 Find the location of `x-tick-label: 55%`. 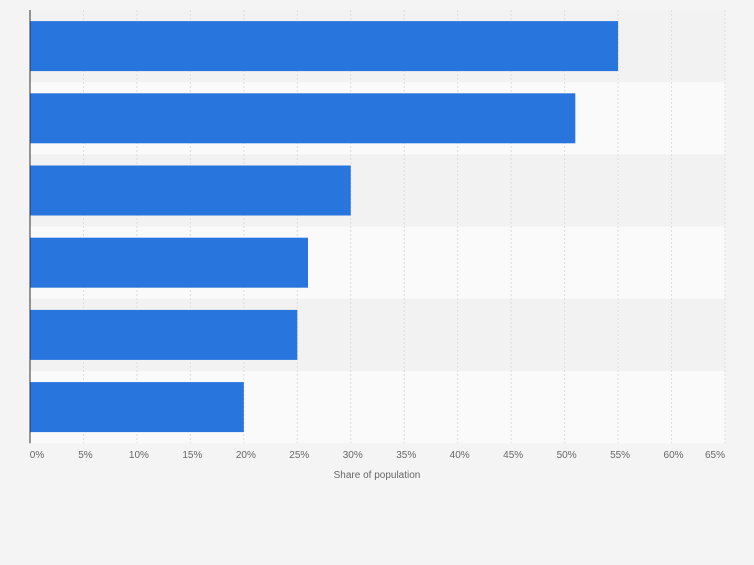

x-tick-label: 55% is located at coordinates (620, 455).